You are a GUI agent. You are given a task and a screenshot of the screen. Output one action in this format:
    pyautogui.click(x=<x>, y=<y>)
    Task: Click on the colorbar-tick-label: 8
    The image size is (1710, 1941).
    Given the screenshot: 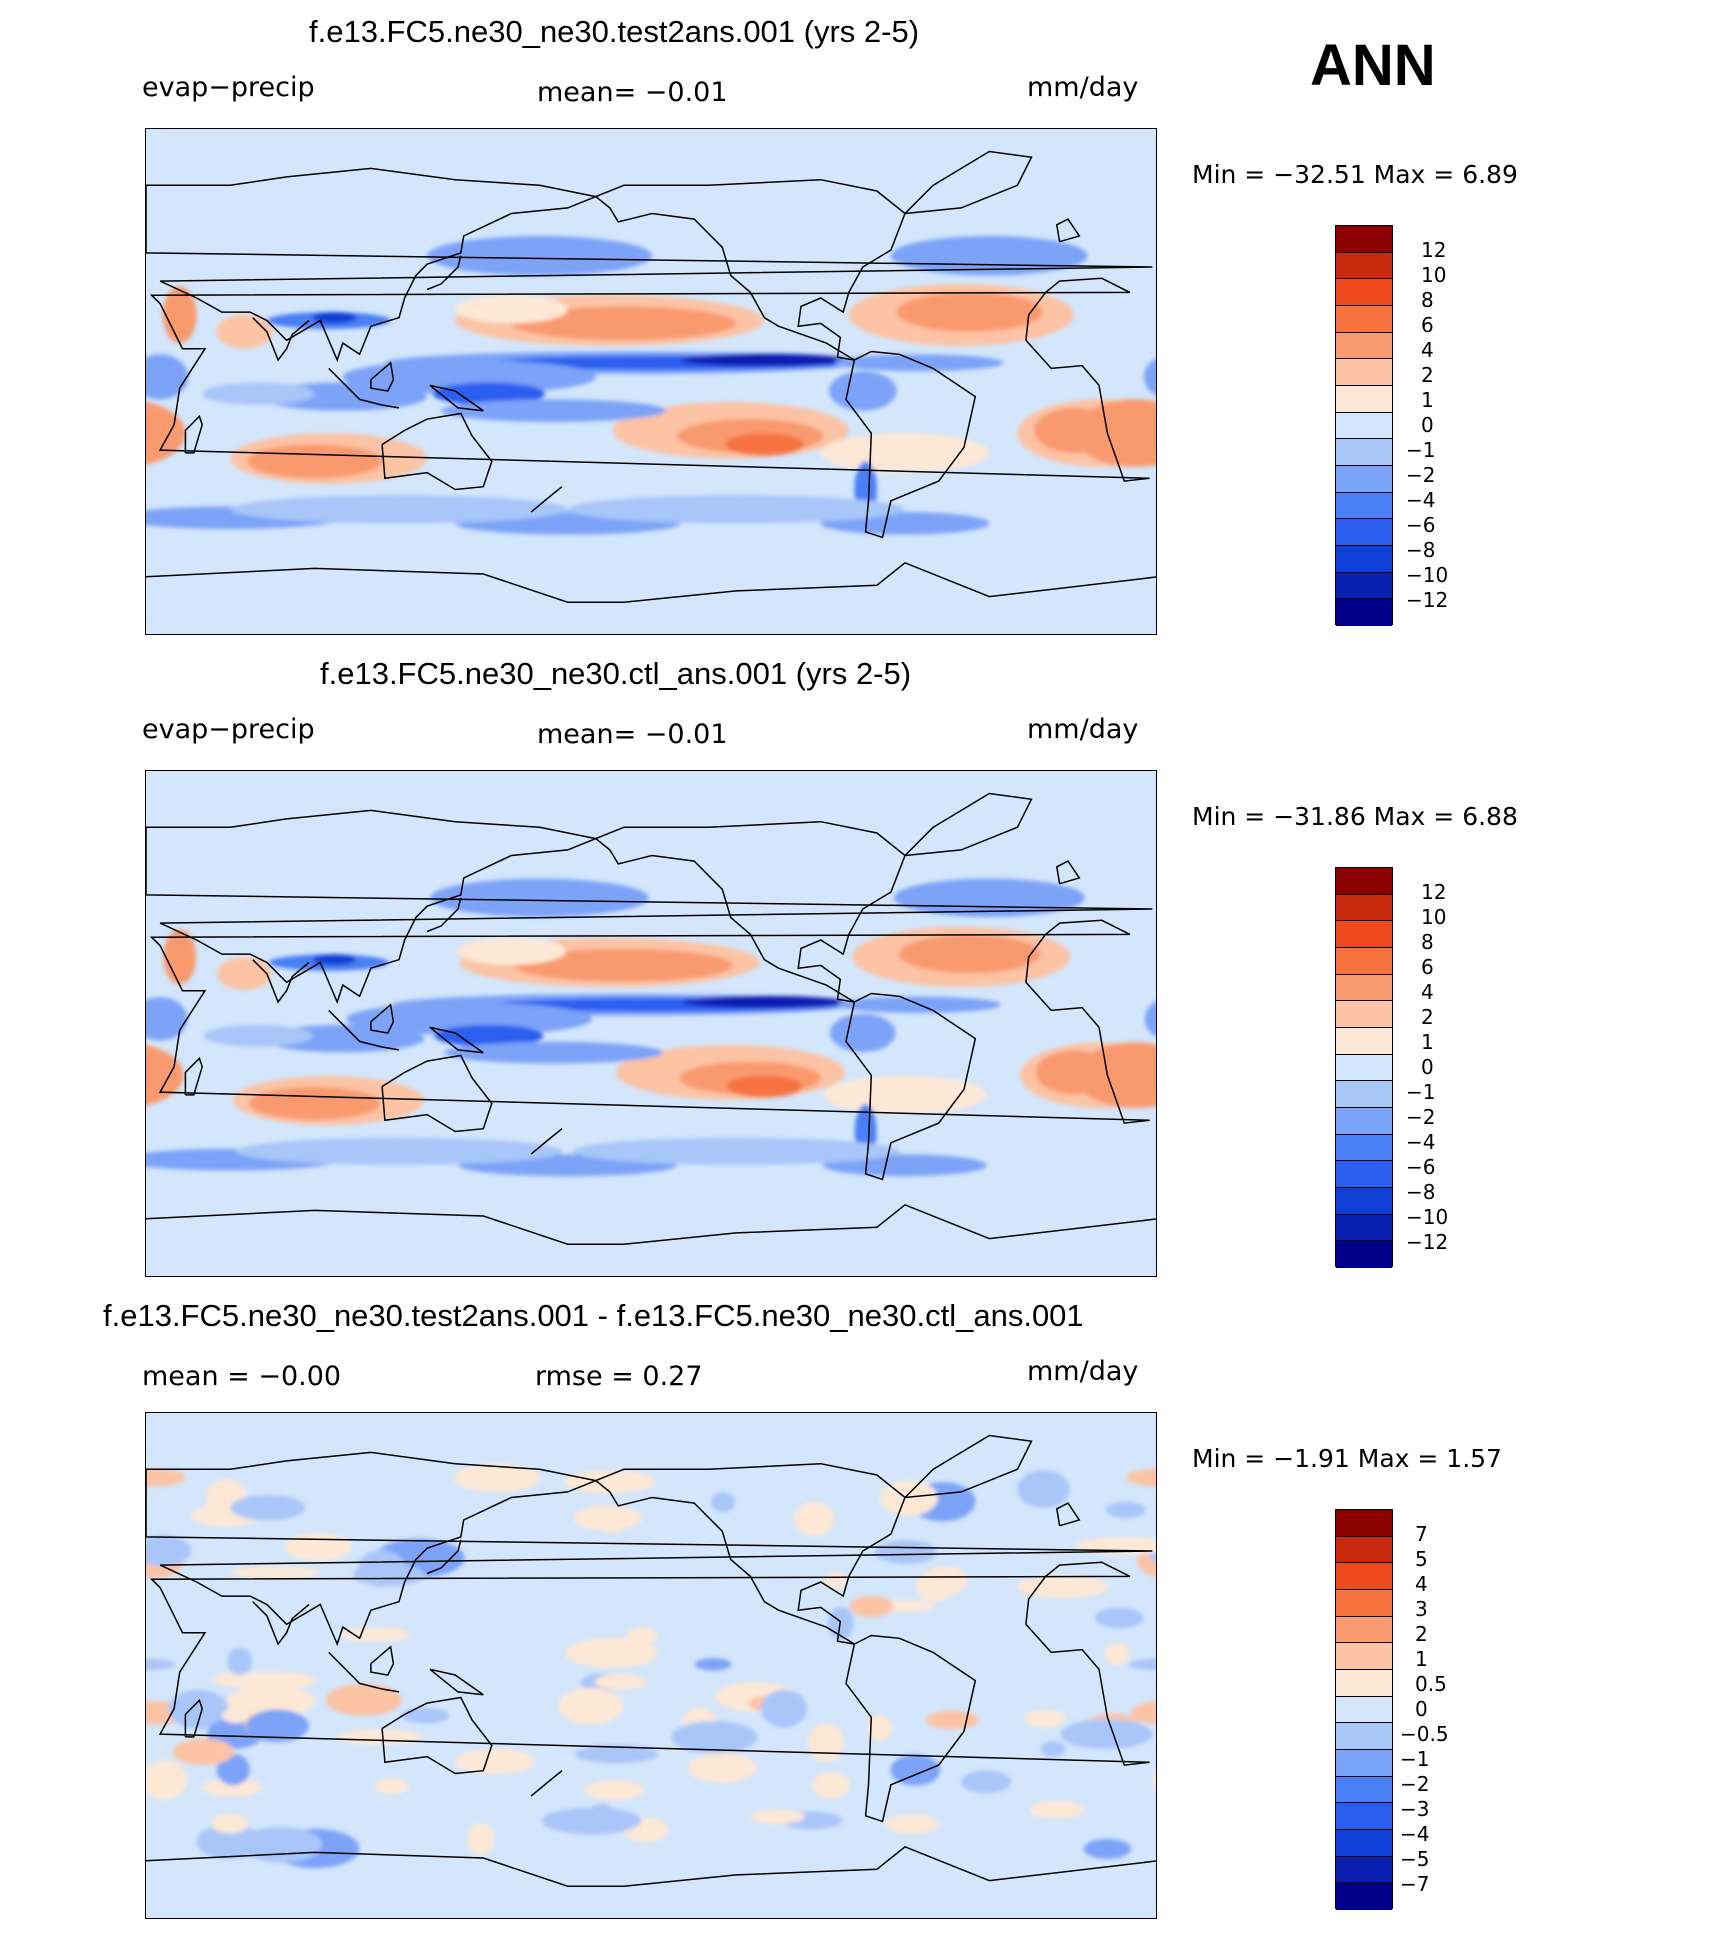 What is the action you would take?
    pyautogui.click(x=1427, y=942)
    